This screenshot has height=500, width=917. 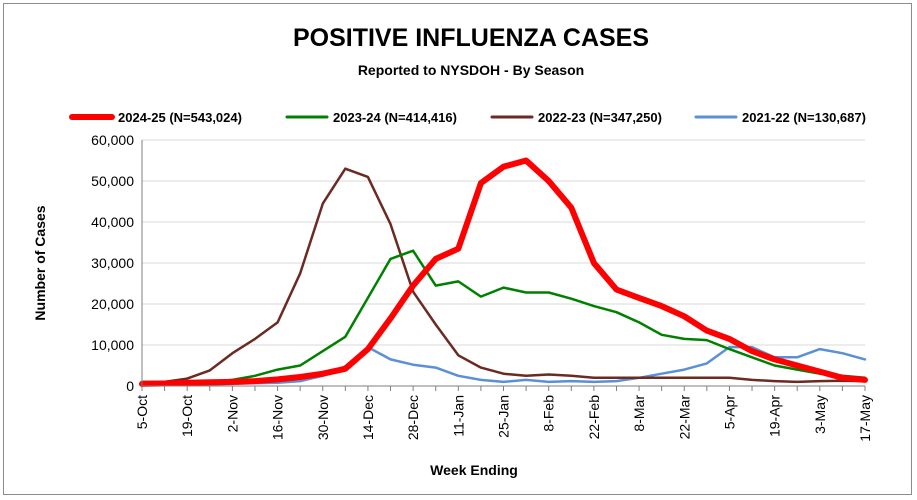 What do you see at coordinates (594, 417) in the screenshot?
I see `x-tick-label: 22-Feb` at bounding box center [594, 417].